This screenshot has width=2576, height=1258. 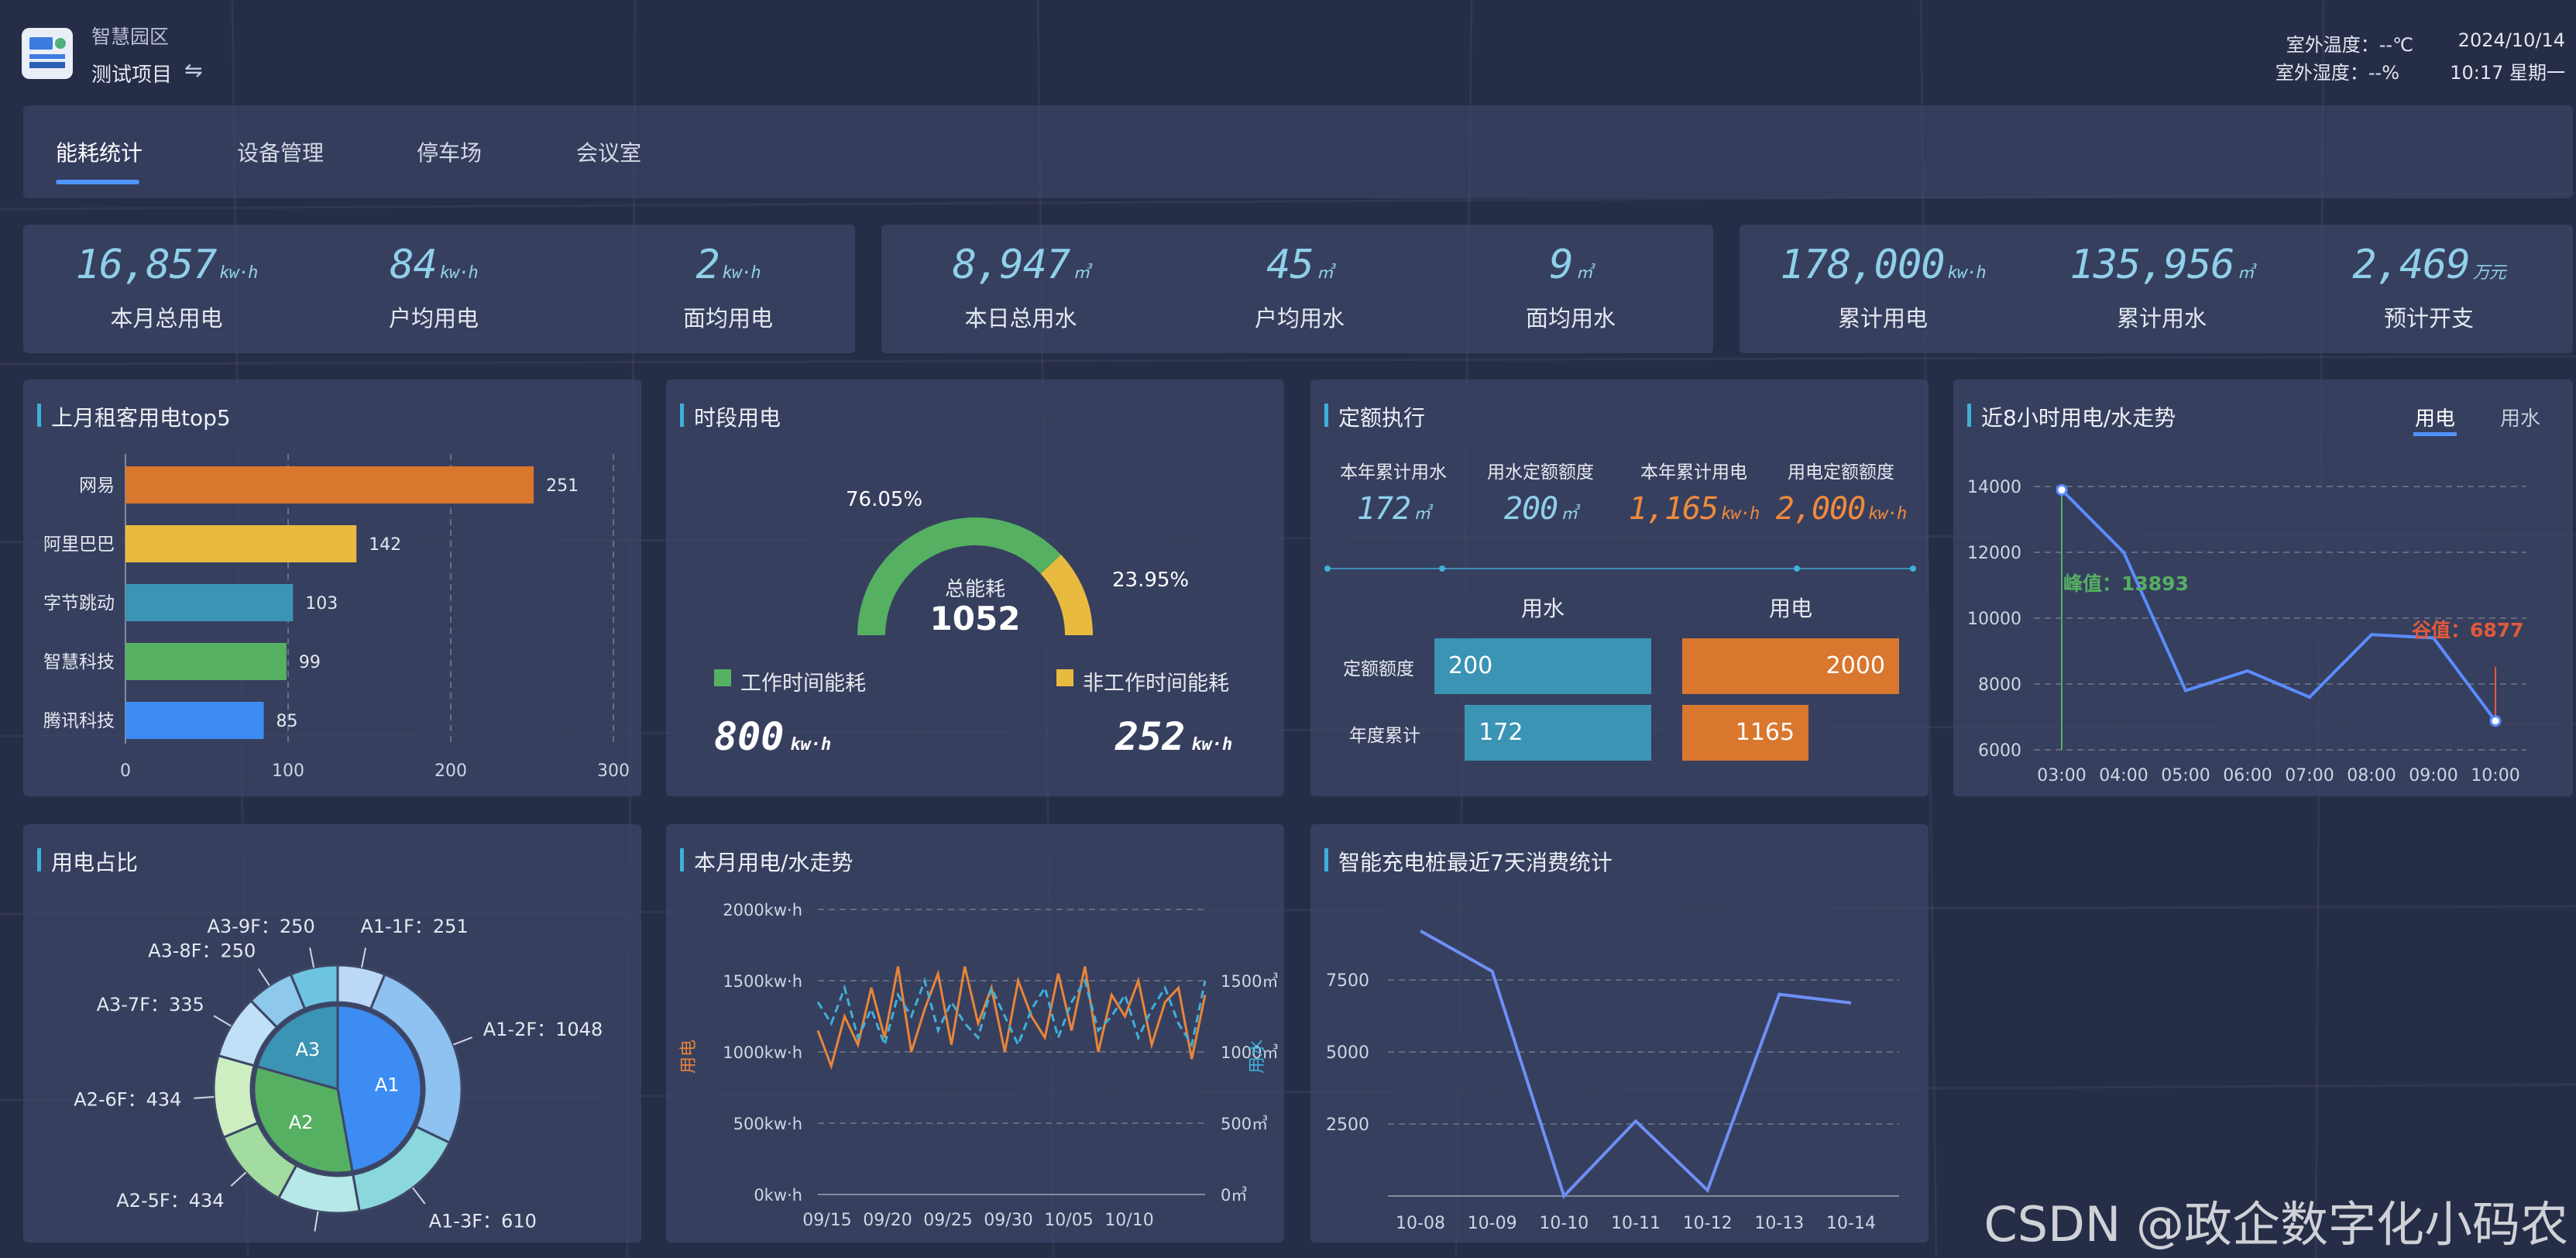 I want to click on trend8h-y-tick: 12000, so click(x=1994, y=553).